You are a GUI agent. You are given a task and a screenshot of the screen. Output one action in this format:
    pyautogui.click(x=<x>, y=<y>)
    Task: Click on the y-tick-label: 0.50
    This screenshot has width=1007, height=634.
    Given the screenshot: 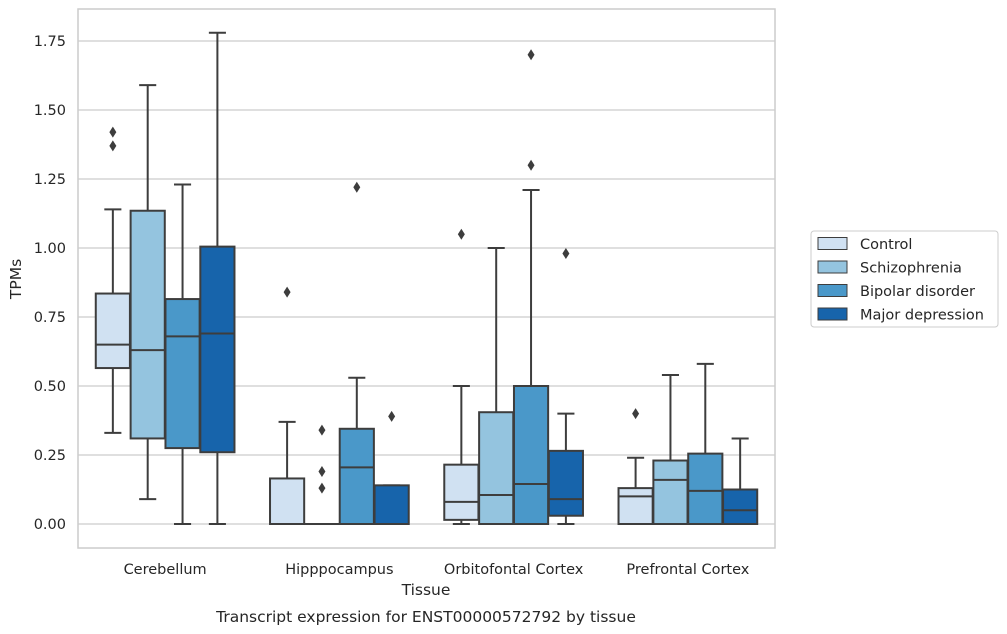 What is the action you would take?
    pyautogui.click(x=50, y=387)
    